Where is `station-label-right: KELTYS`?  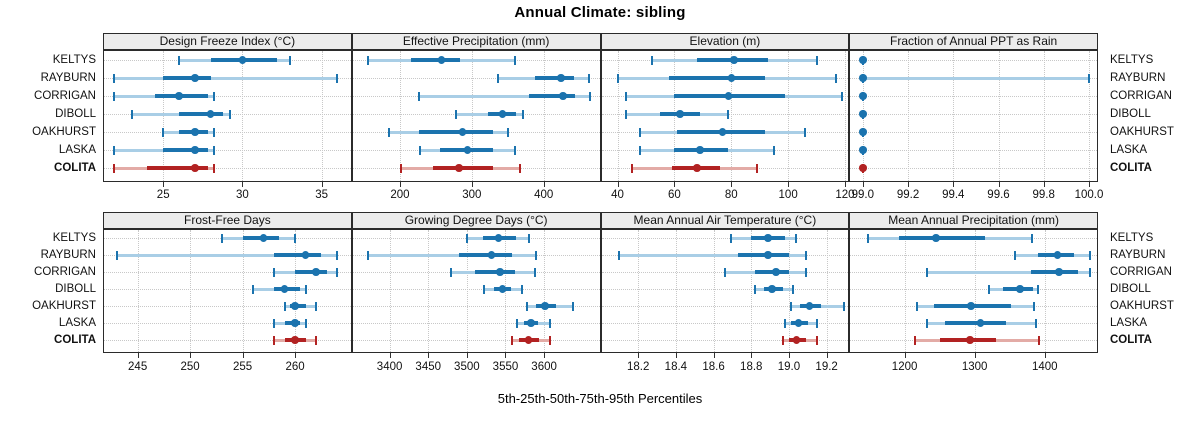
station-label-right: KELTYS is located at coordinates (1132, 238).